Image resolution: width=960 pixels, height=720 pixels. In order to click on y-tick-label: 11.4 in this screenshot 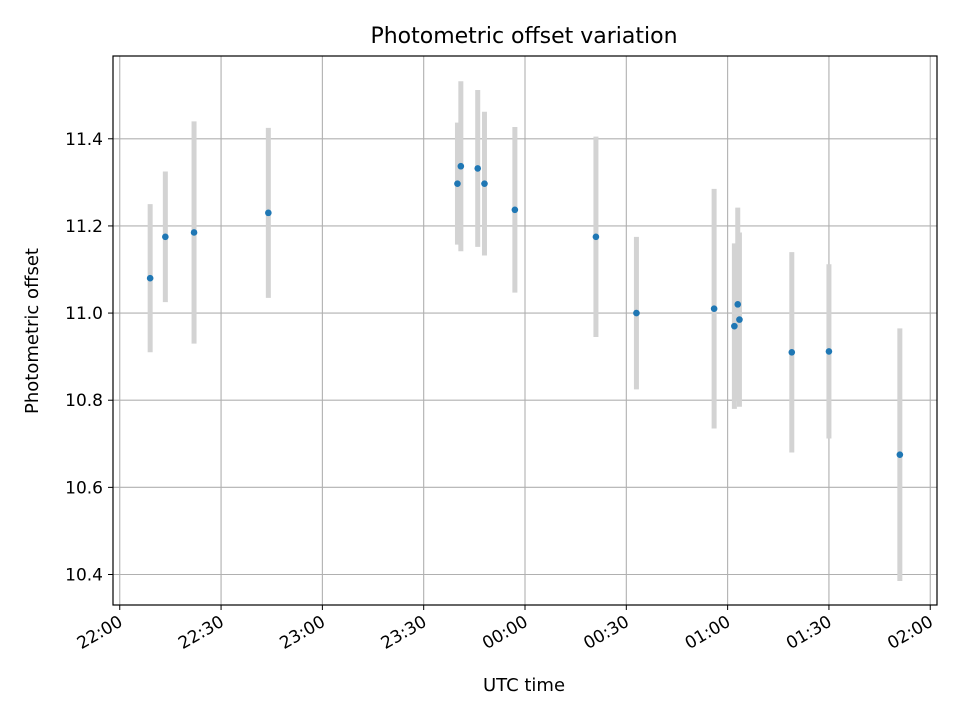, I will do `click(84, 140)`.